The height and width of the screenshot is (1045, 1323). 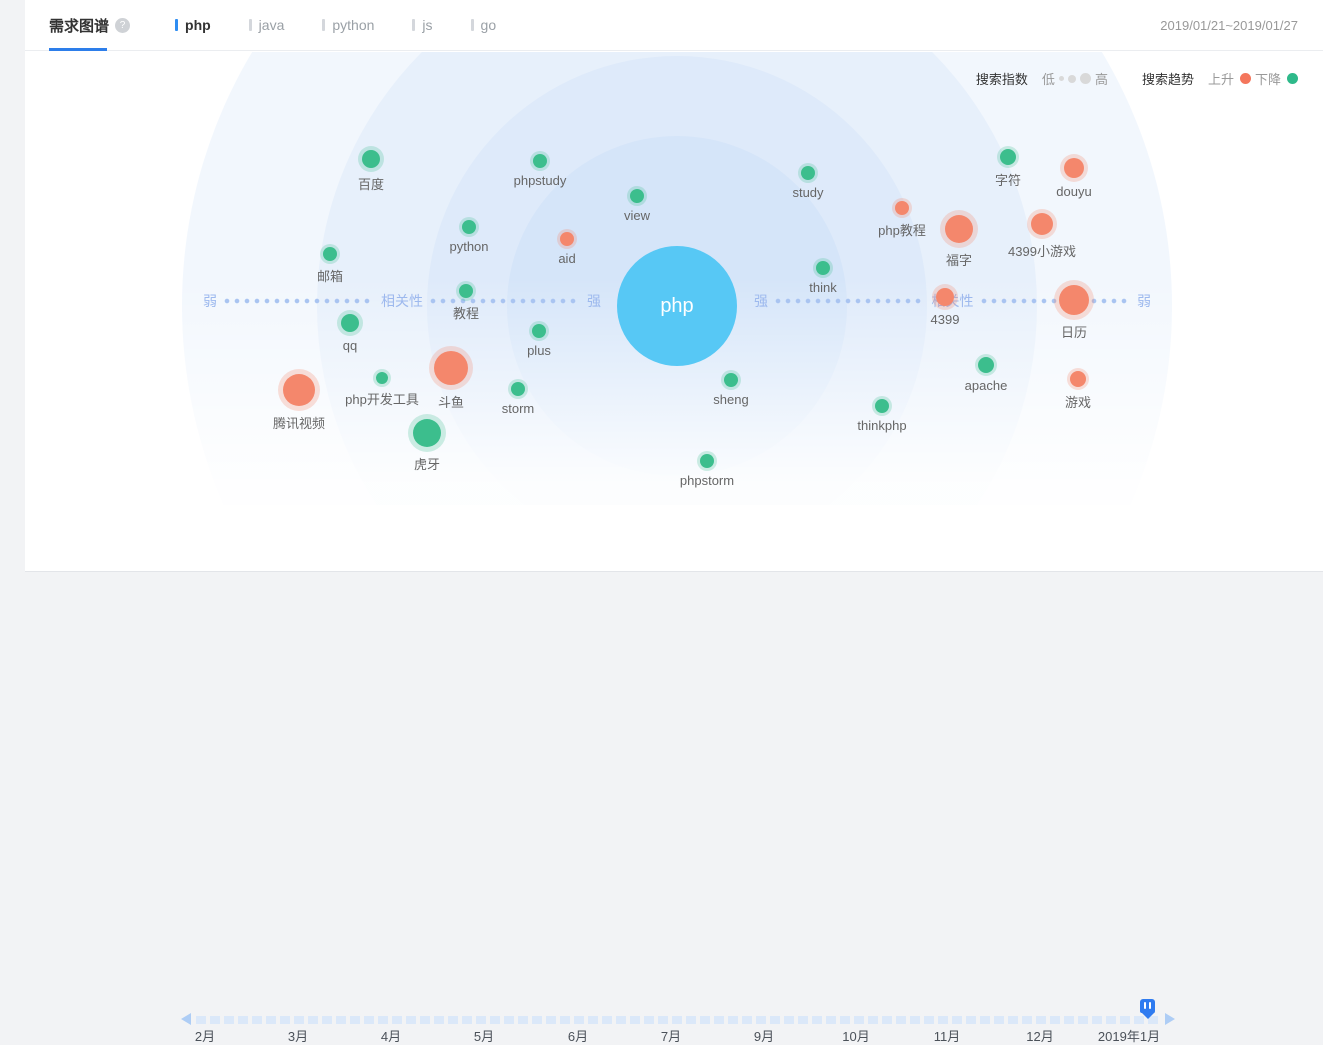 I want to click on keyword-bubble-邮箱, so click(x=330, y=254).